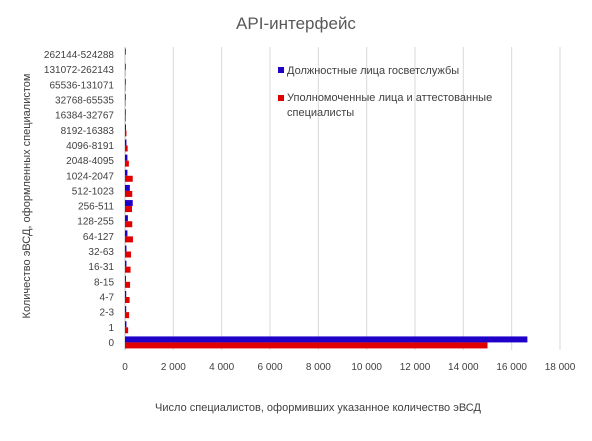 This screenshot has width=592, height=441. What do you see at coordinates (318, 367) in the screenshot?
I see `x-tick-label: 8 000` at bounding box center [318, 367].